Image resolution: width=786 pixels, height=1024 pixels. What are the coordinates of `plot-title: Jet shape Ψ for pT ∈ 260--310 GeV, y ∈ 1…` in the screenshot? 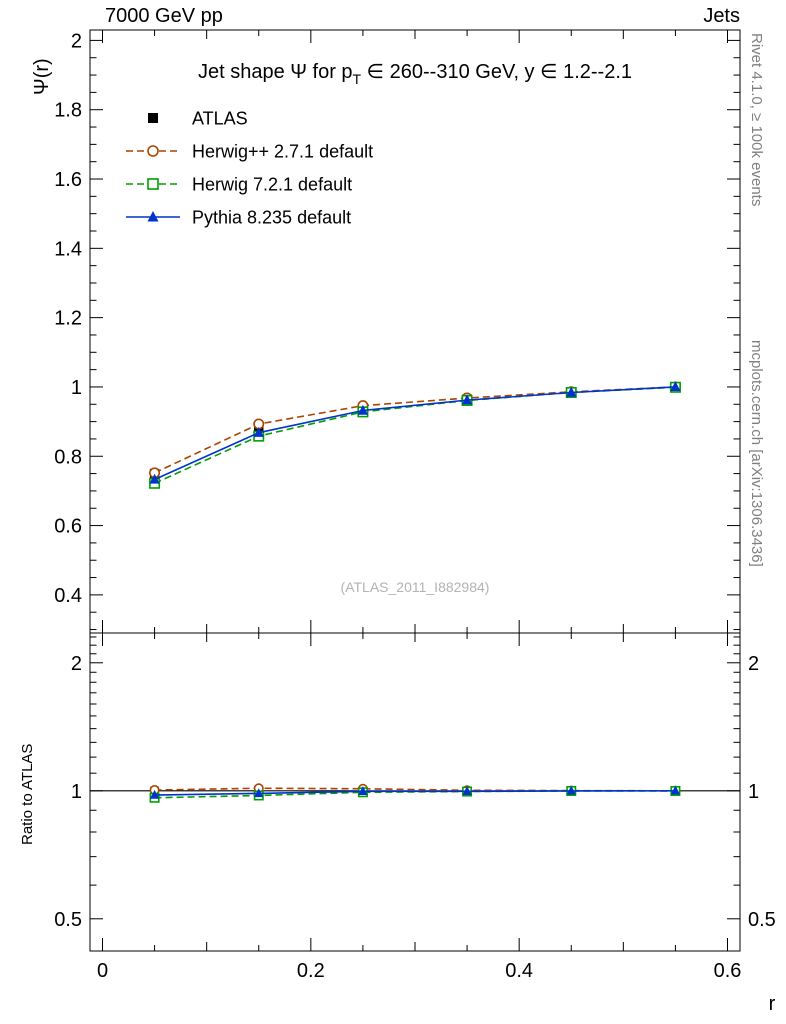 It's located at (415, 74).